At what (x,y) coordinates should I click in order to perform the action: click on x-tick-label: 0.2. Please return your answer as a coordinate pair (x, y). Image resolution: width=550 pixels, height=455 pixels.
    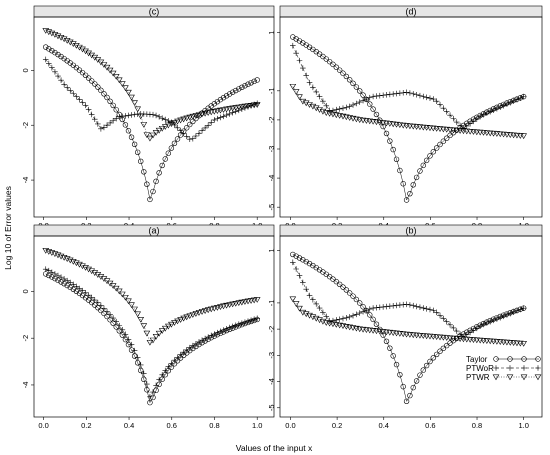
    Looking at the image, I should click on (86, 425).